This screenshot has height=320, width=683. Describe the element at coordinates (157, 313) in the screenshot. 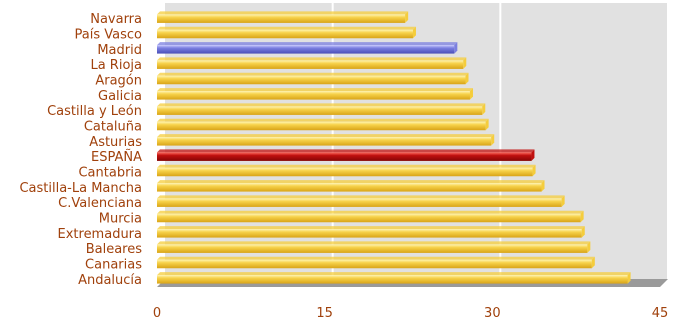

I see `x-tick-label: 0` at that location.